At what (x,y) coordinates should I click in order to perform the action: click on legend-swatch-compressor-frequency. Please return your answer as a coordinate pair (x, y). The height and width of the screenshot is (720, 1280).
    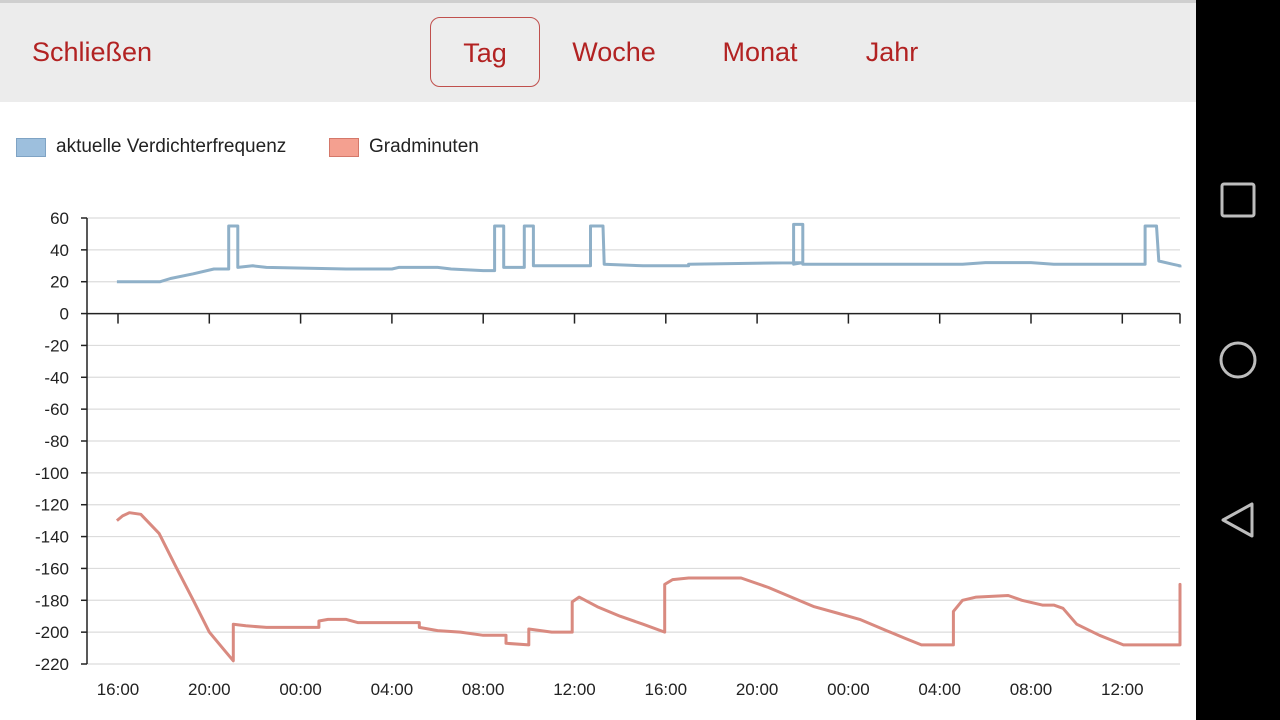
    Looking at the image, I should click on (31, 147).